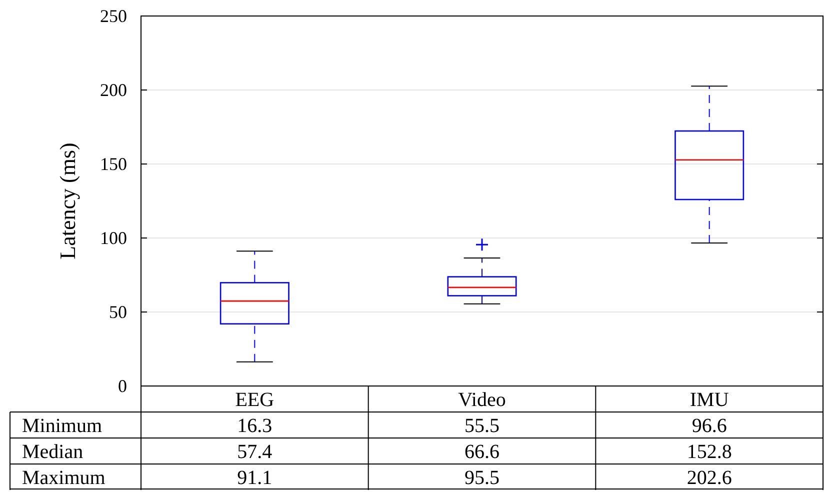 The width and height of the screenshot is (824, 494). Describe the element at coordinates (709, 478) in the screenshot. I see `text: 202.6` at that location.